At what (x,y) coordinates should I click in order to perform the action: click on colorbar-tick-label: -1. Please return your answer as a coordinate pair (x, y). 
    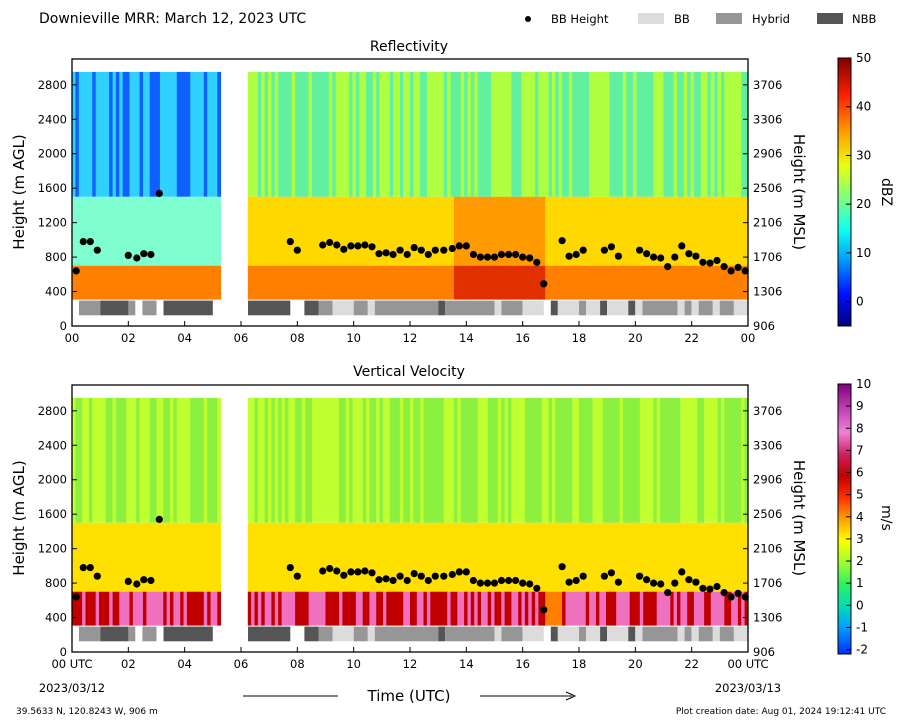
    Looking at the image, I should click on (862, 627).